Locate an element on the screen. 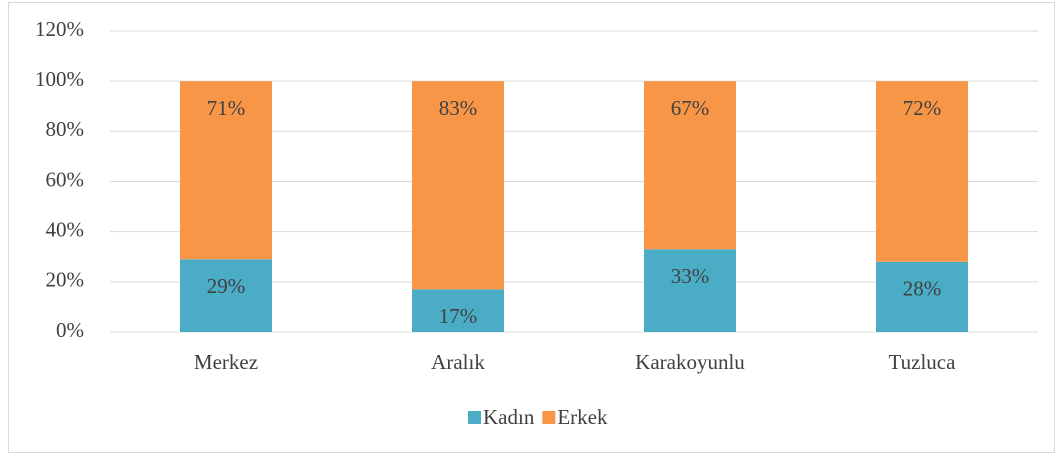 This screenshot has width=1064, height=456. x-tick-label: Tuzluca is located at coordinates (923, 362).